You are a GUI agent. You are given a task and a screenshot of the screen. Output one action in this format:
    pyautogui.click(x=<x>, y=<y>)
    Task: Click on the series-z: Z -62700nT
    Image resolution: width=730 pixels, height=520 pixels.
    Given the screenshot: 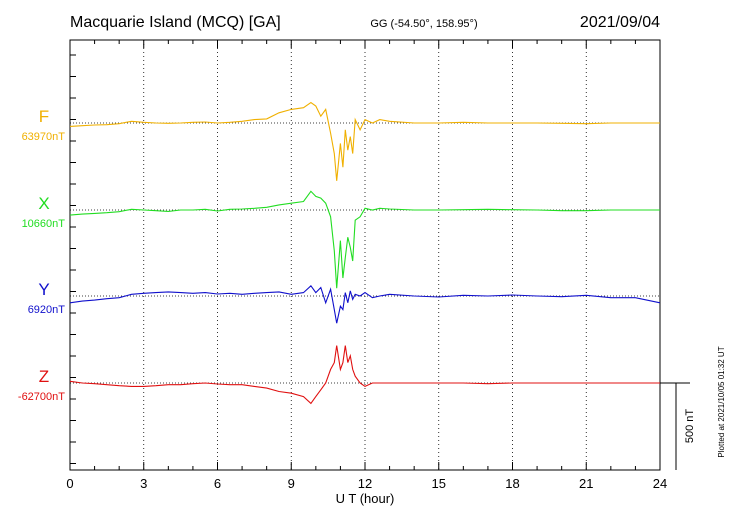 What is the action you would take?
    pyautogui.click(x=339, y=375)
    